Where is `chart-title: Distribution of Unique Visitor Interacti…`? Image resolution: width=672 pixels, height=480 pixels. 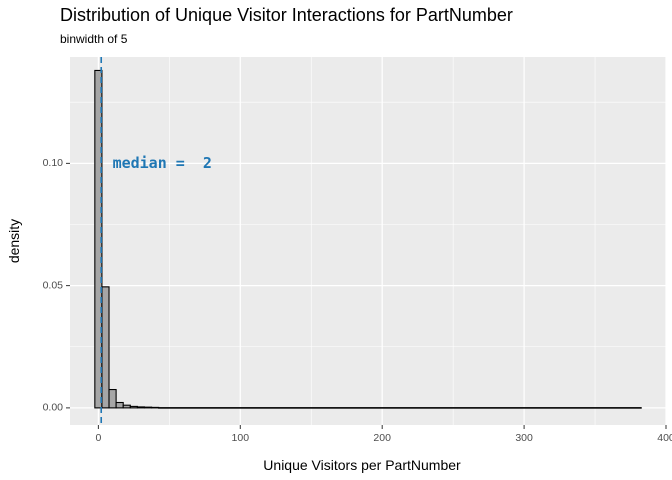 chart-title: Distribution of Unique Visitor Interacti… is located at coordinates (286, 15).